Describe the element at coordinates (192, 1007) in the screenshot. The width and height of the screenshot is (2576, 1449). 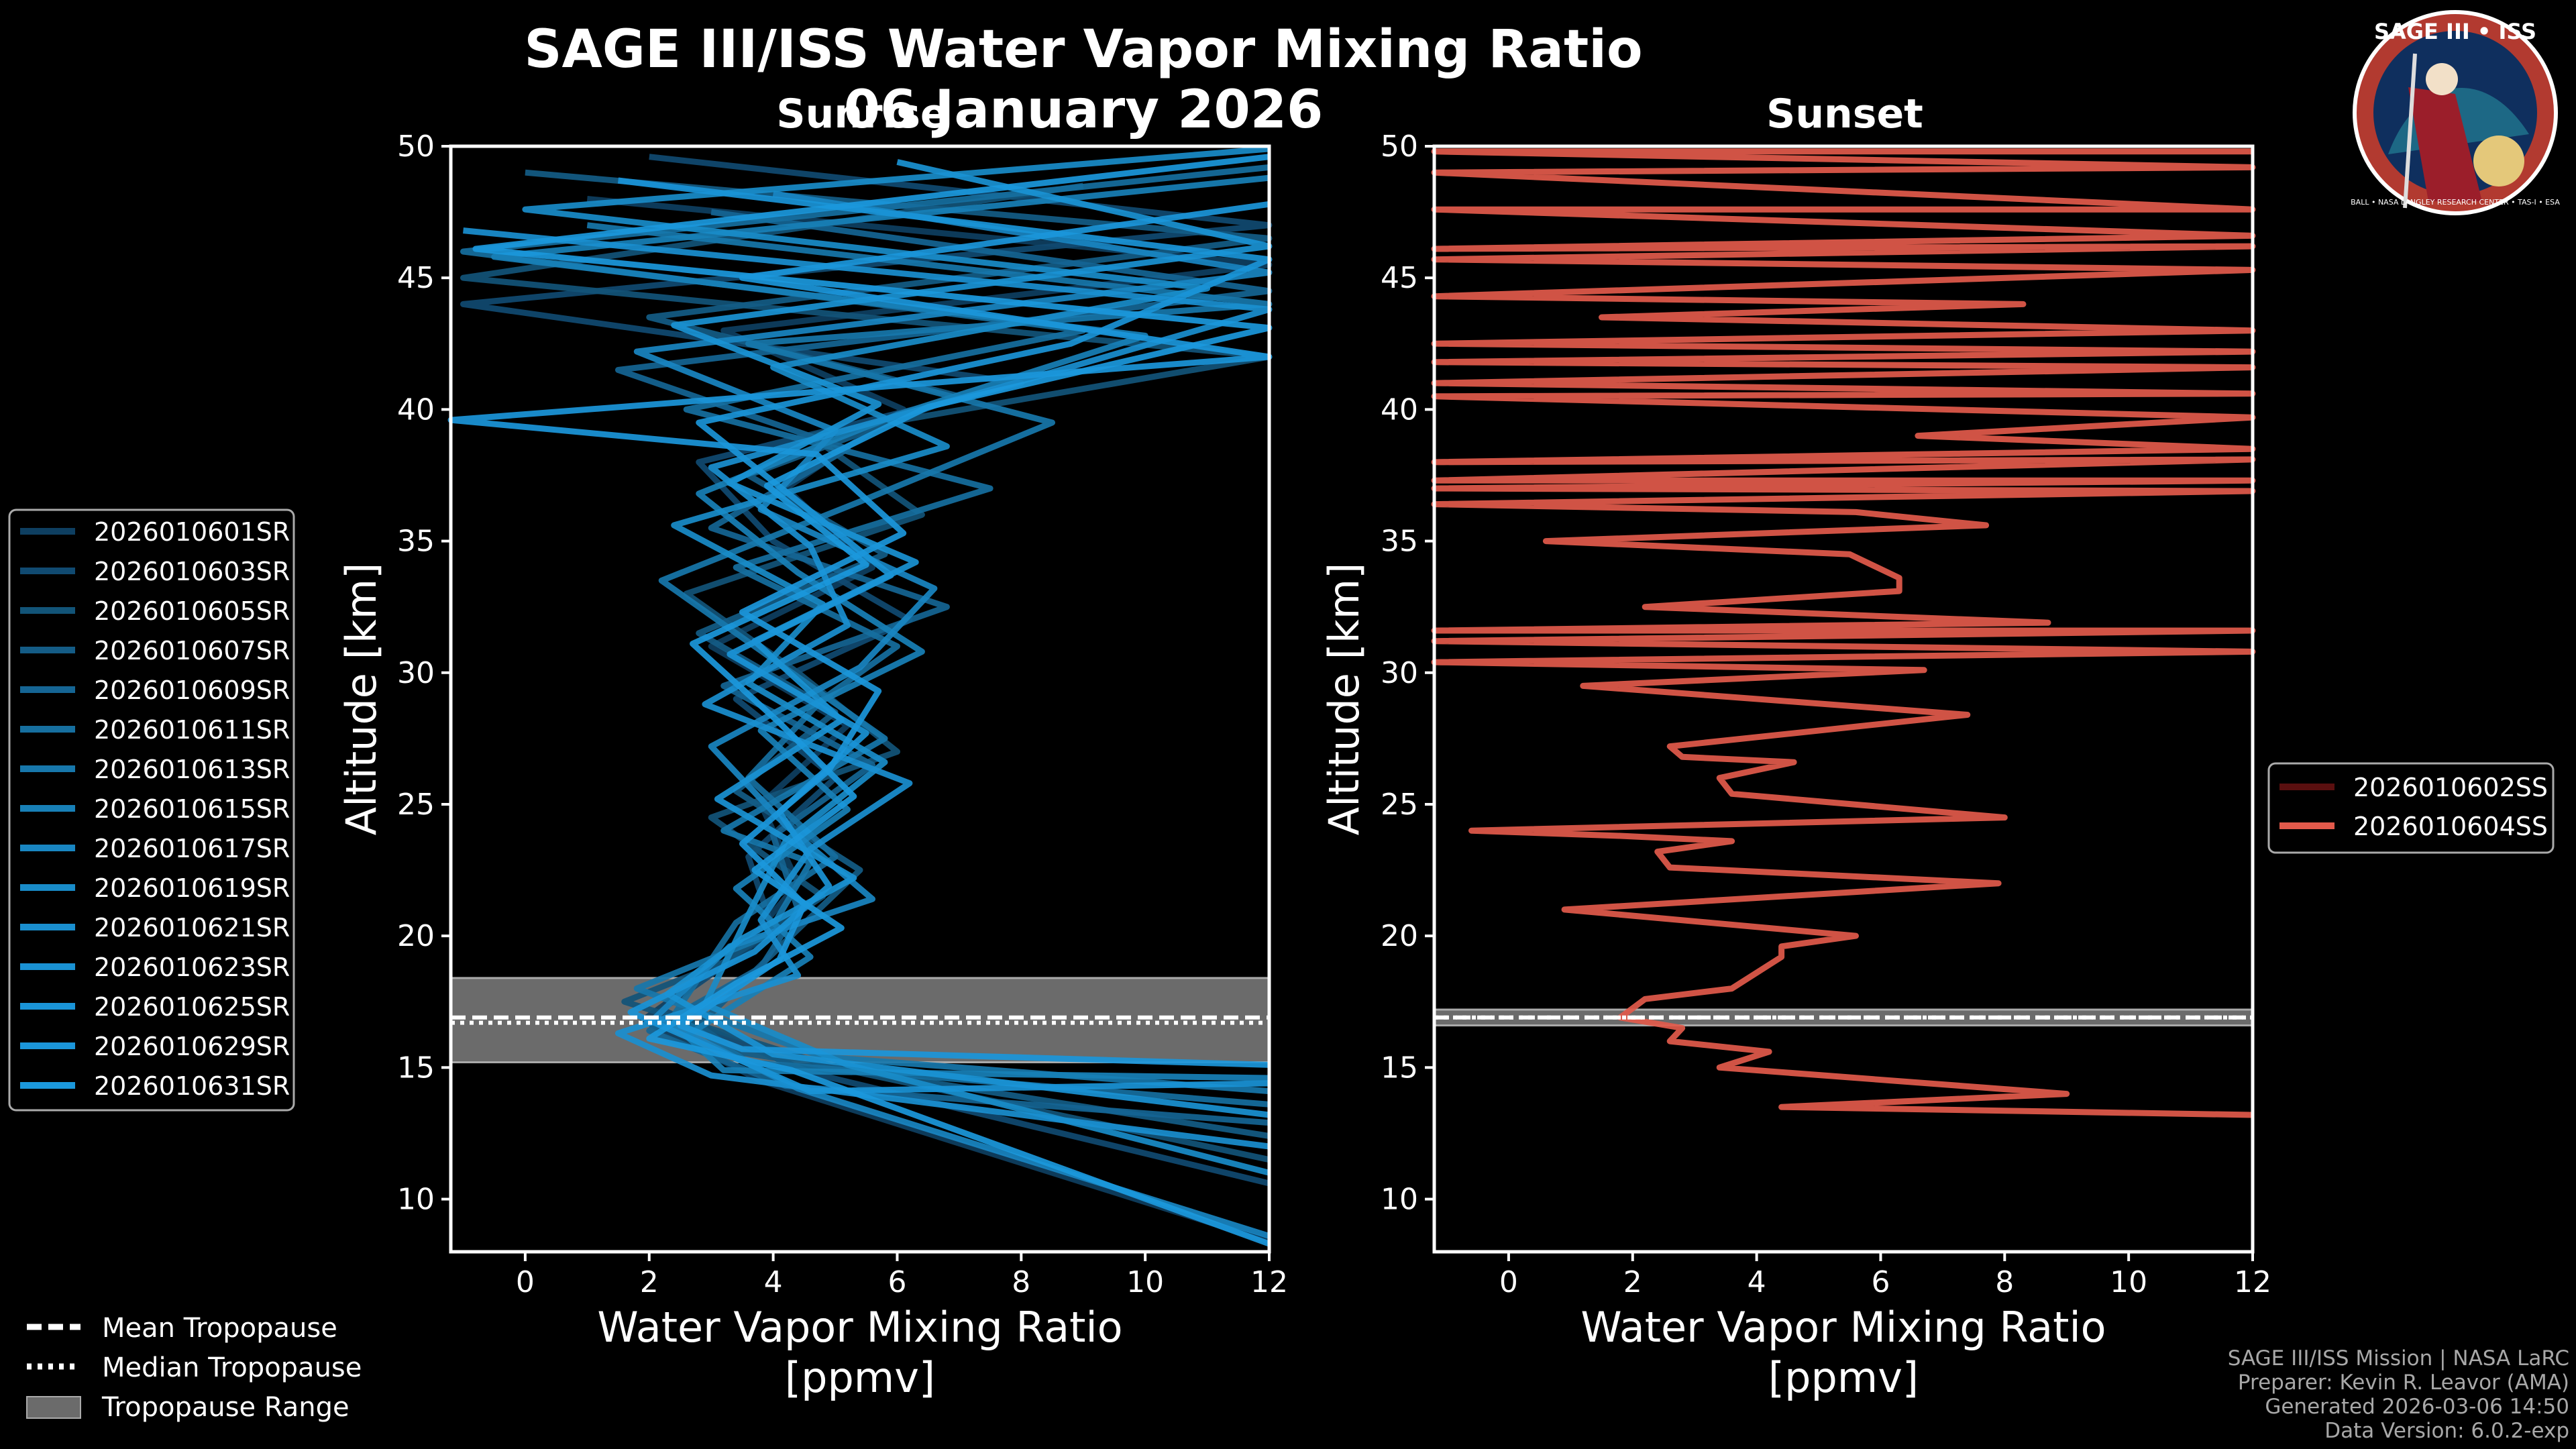
I see `sunrise-legend-label: 2026010625SR` at that location.